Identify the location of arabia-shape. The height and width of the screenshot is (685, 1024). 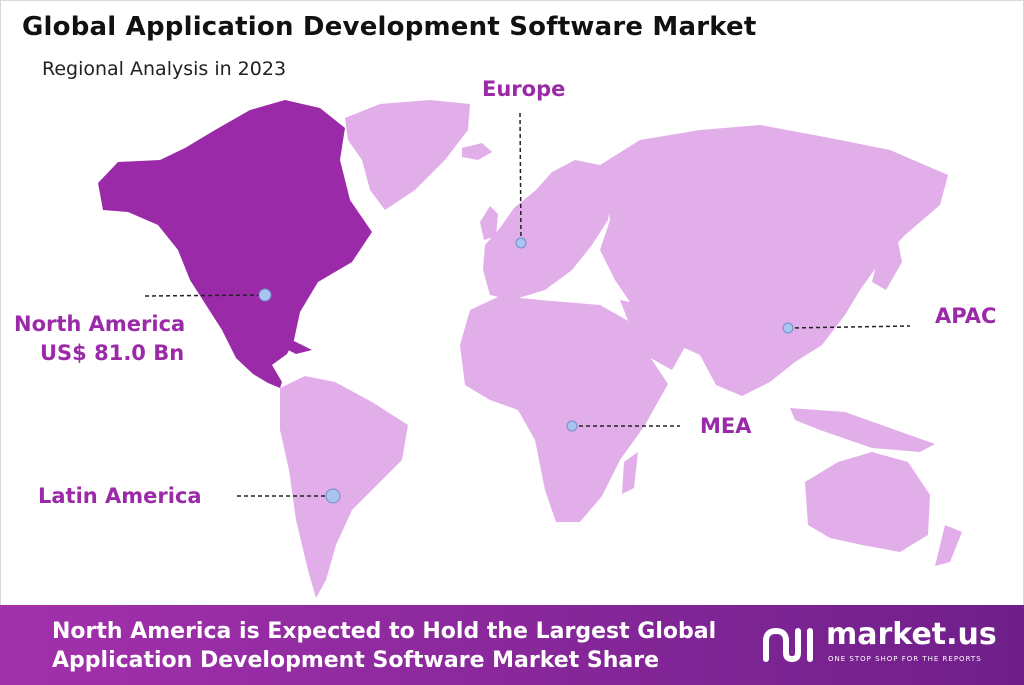
(655, 335).